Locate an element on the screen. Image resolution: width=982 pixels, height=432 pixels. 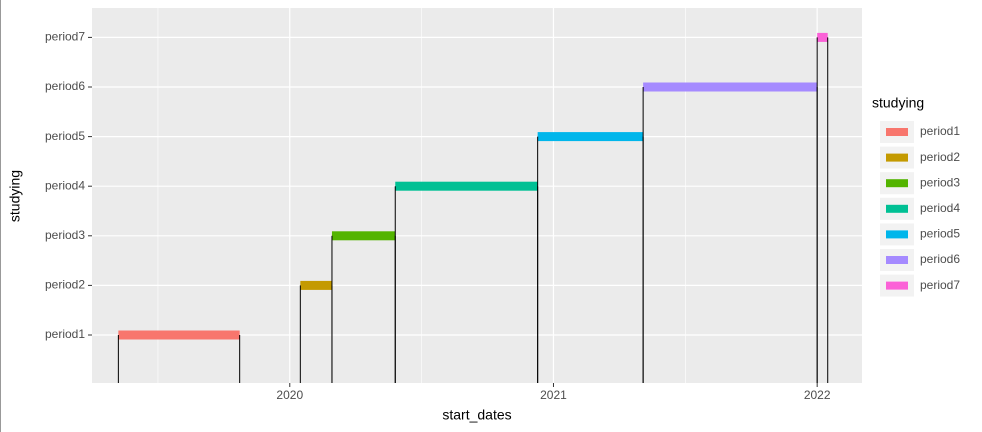
x-tick-label: 2022 is located at coordinates (817, 395).